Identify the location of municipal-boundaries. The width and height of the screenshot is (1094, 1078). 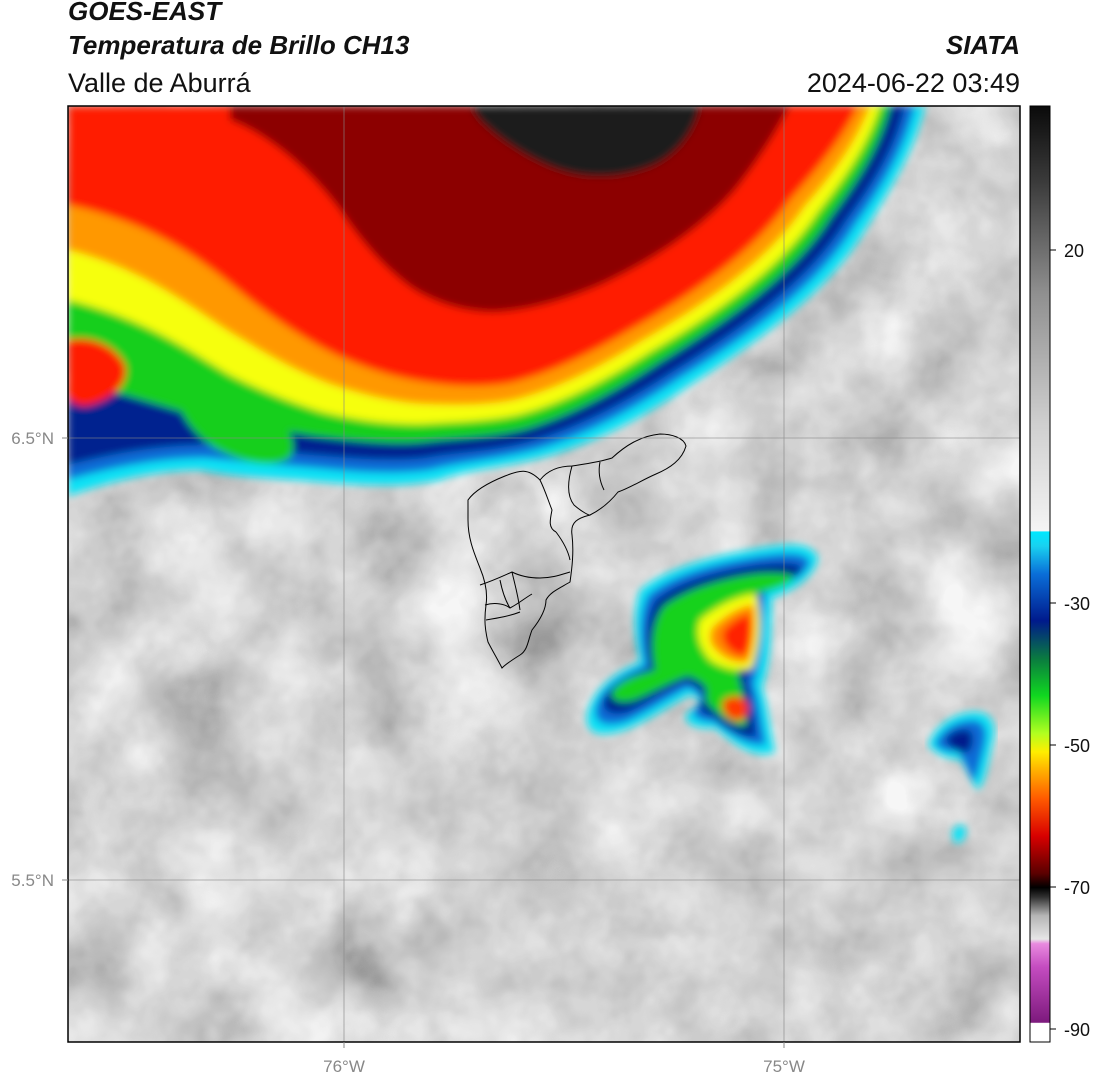
(577, 551).